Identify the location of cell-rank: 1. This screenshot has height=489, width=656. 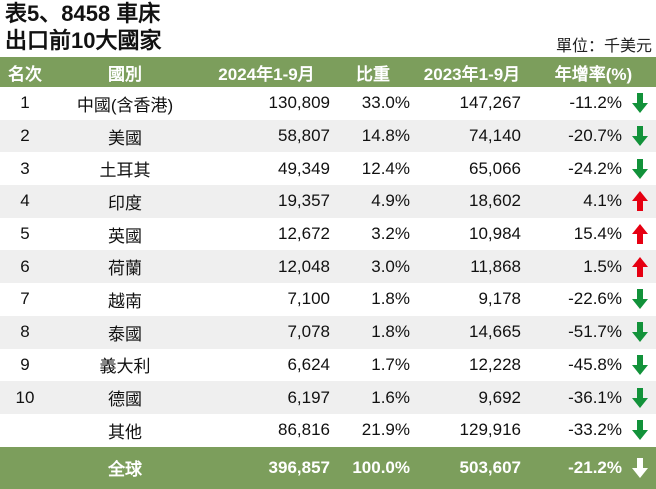
(25, 103).